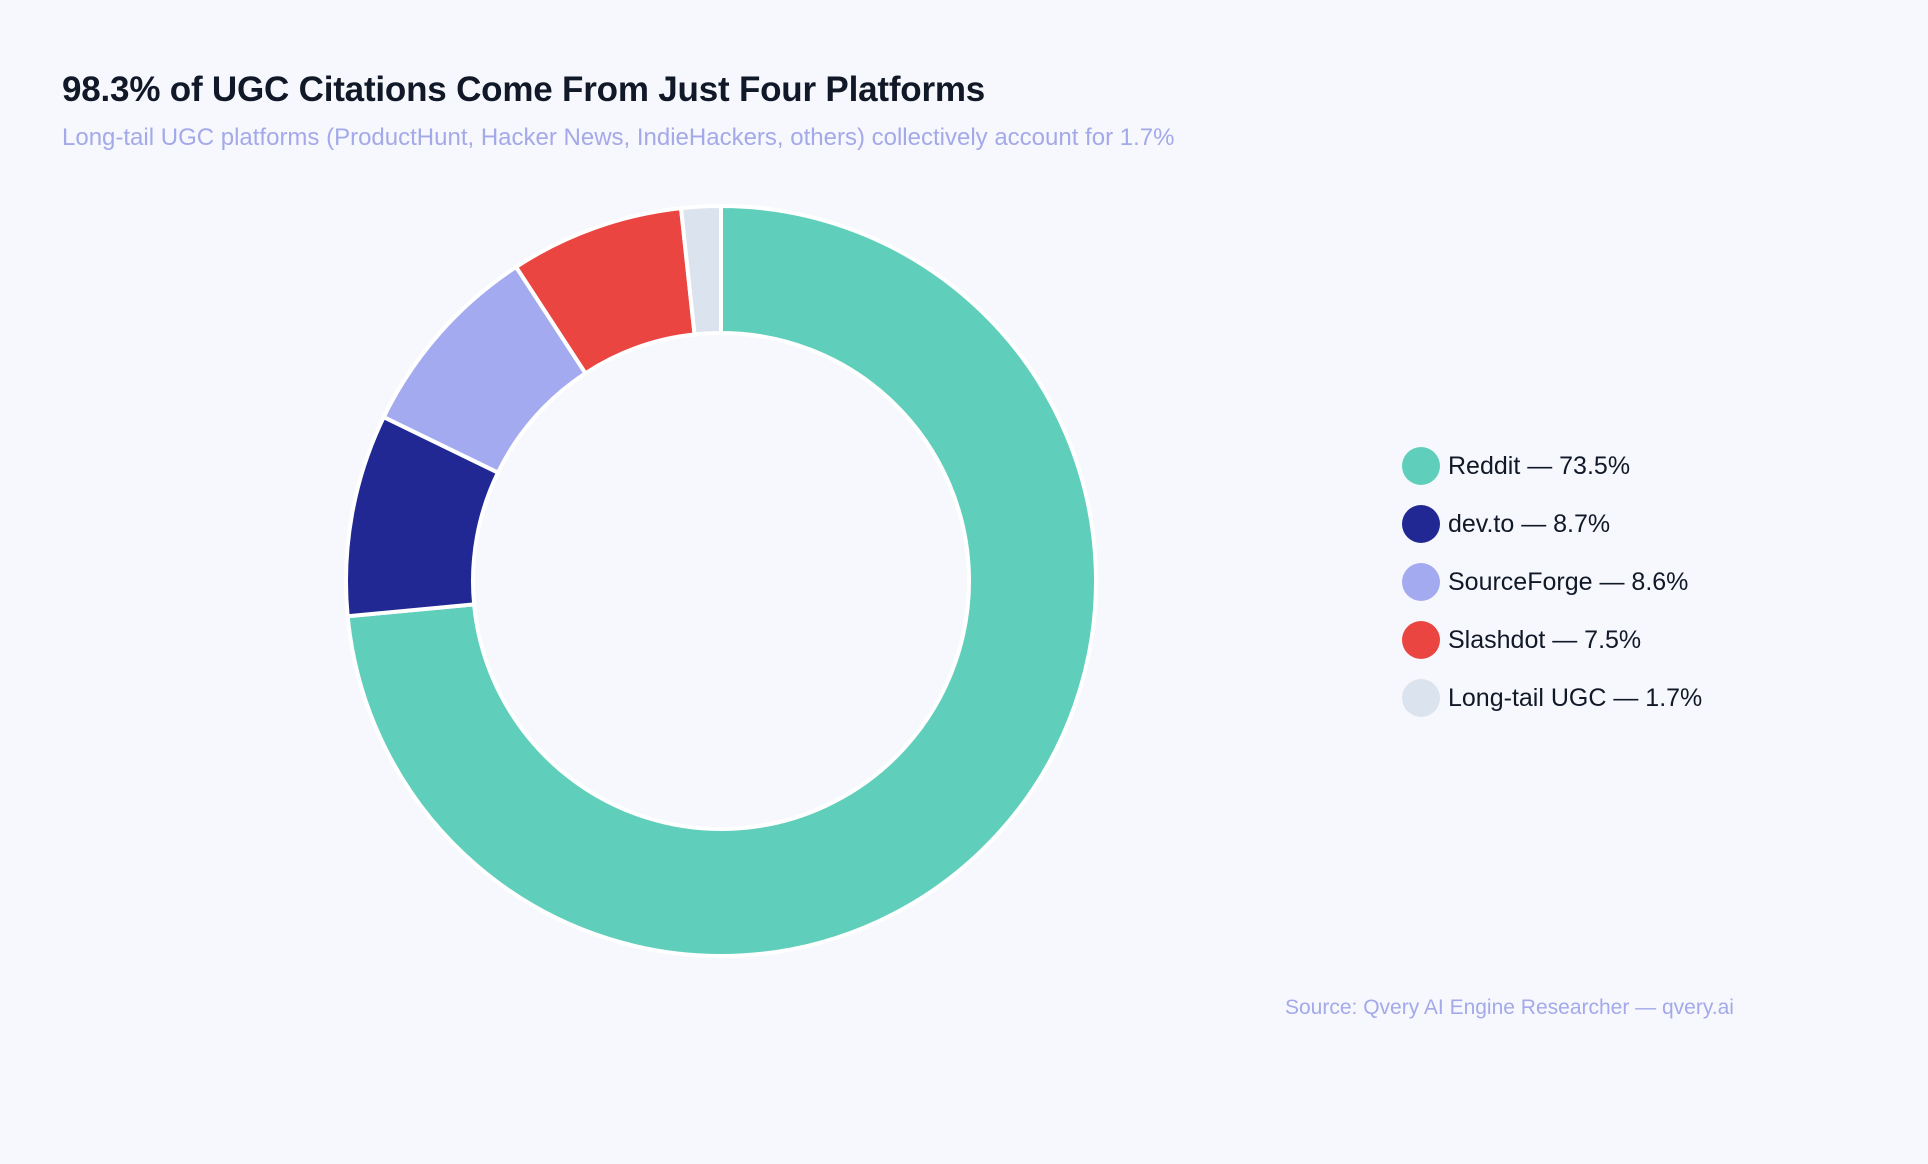 The height and width of the screenshot is (1164, 1928). What do you see at coordinates (1421, 524) in the screenshot?
I see `legend-swatch-devto` at bounding box center [1421, 524].